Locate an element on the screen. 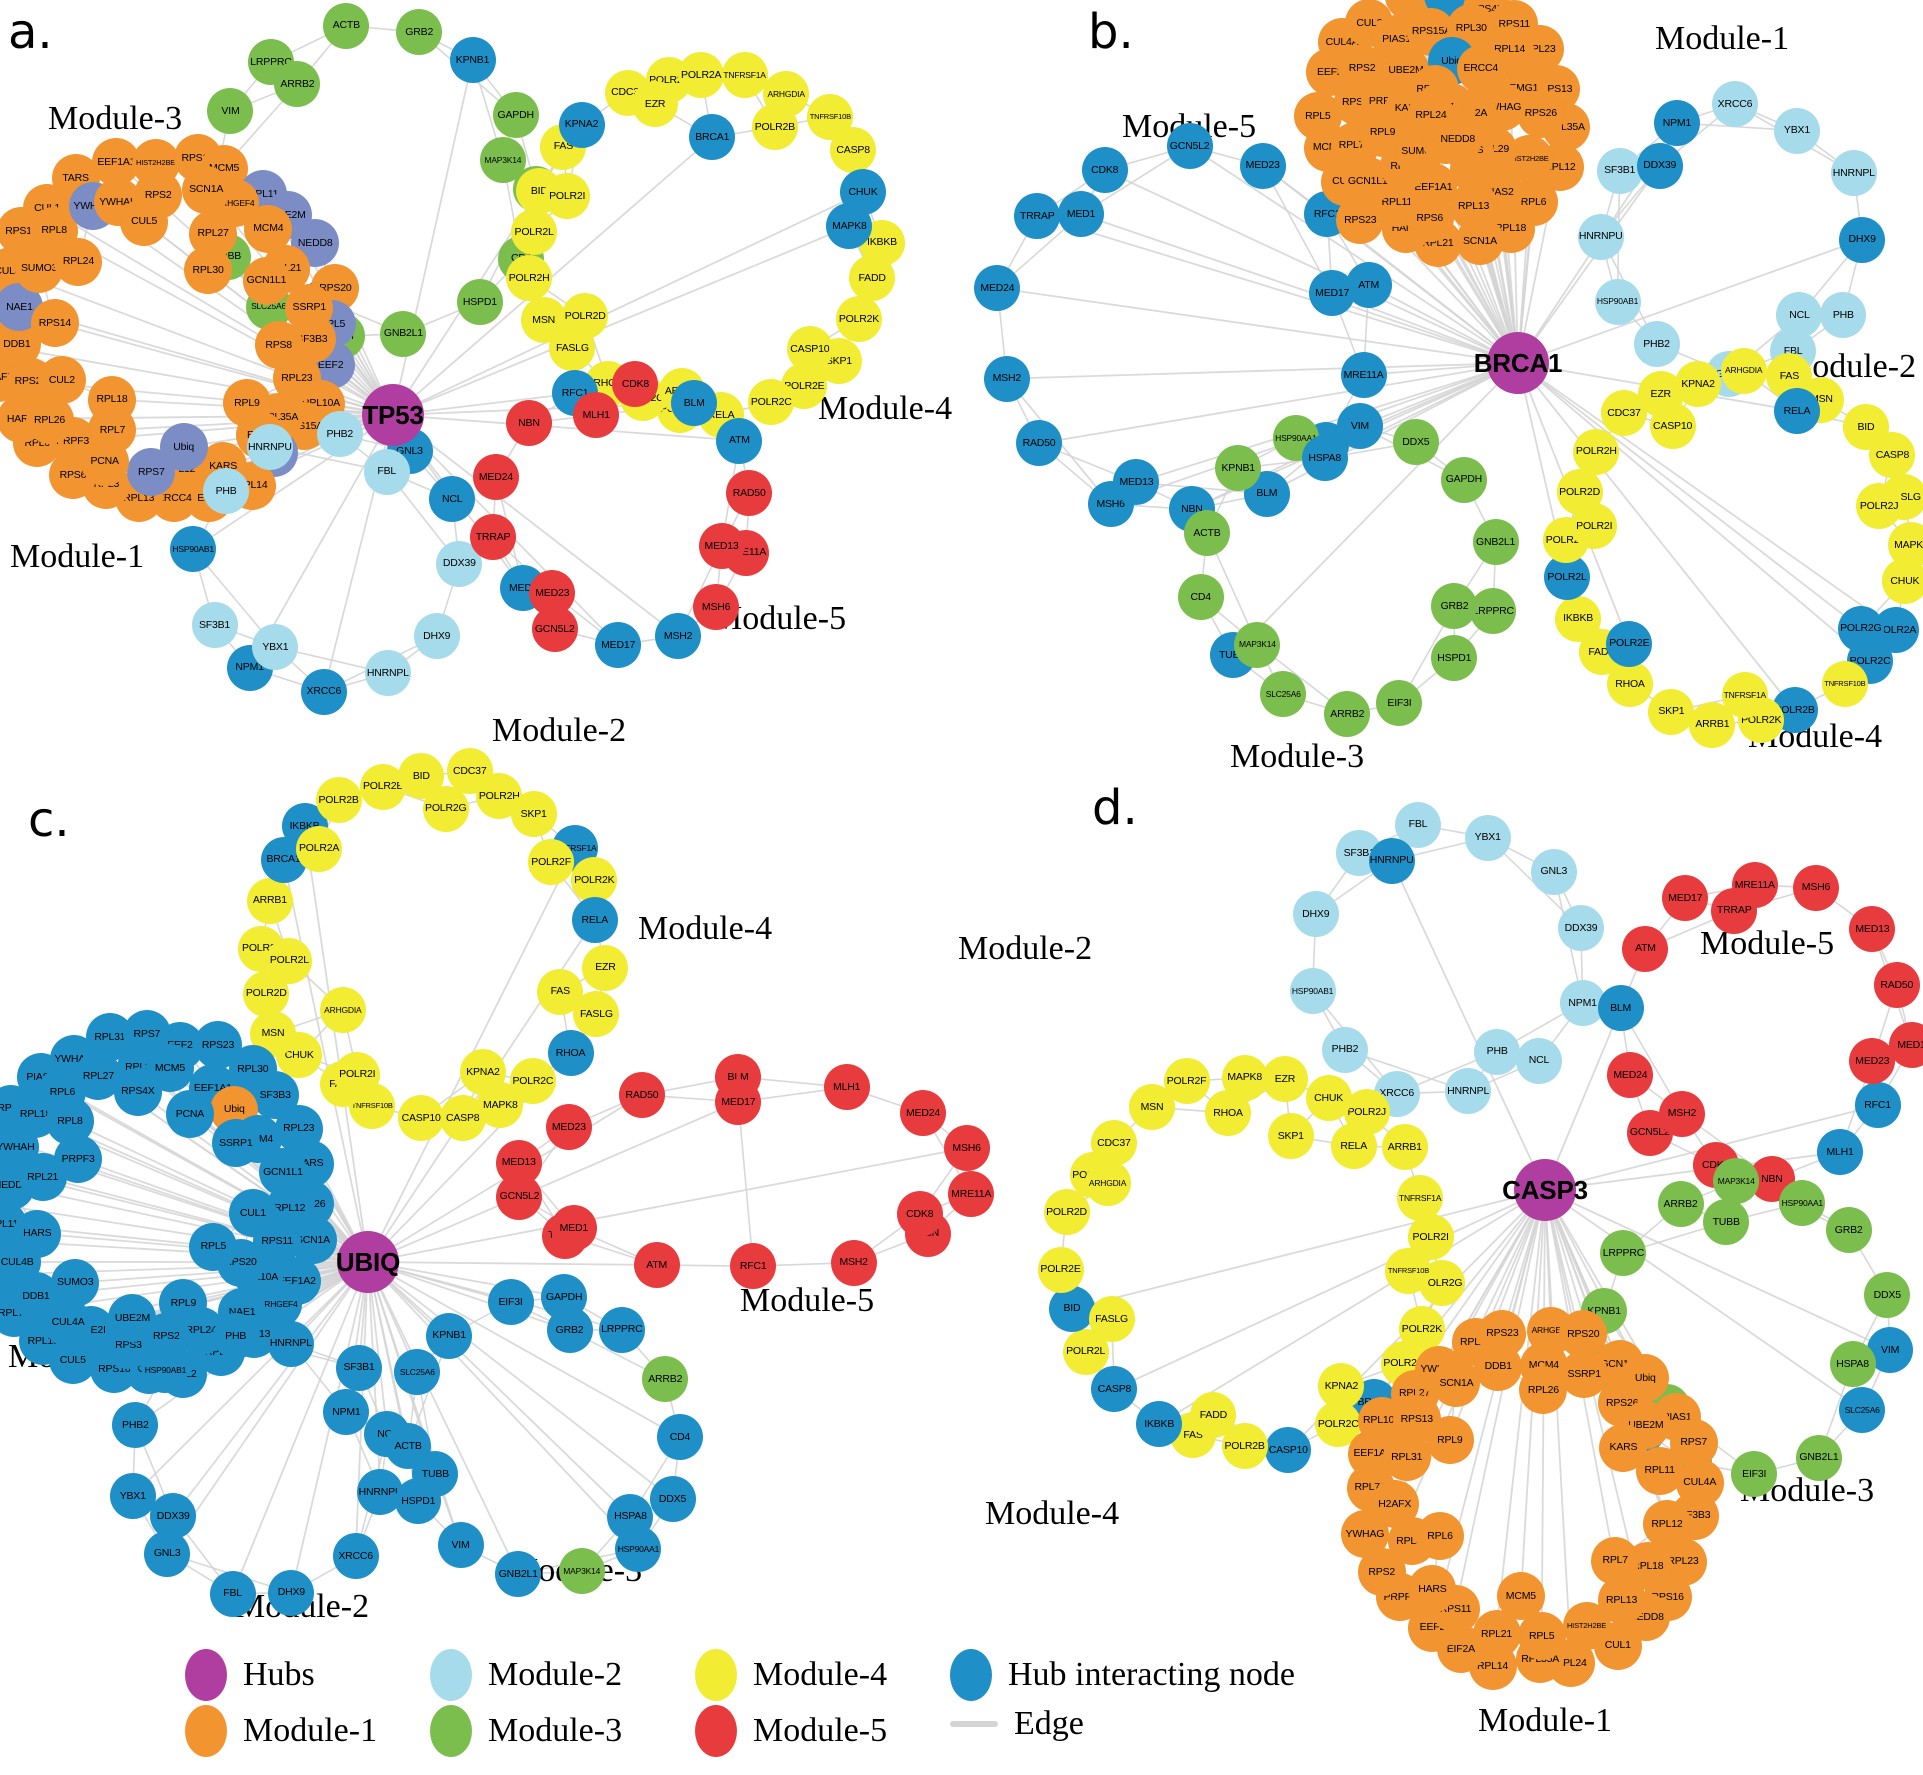 The height and width of the screenshot is (1775, 1923). node-hist2h2be: HIST2H2BE is located at coordinates (1586, 1625).